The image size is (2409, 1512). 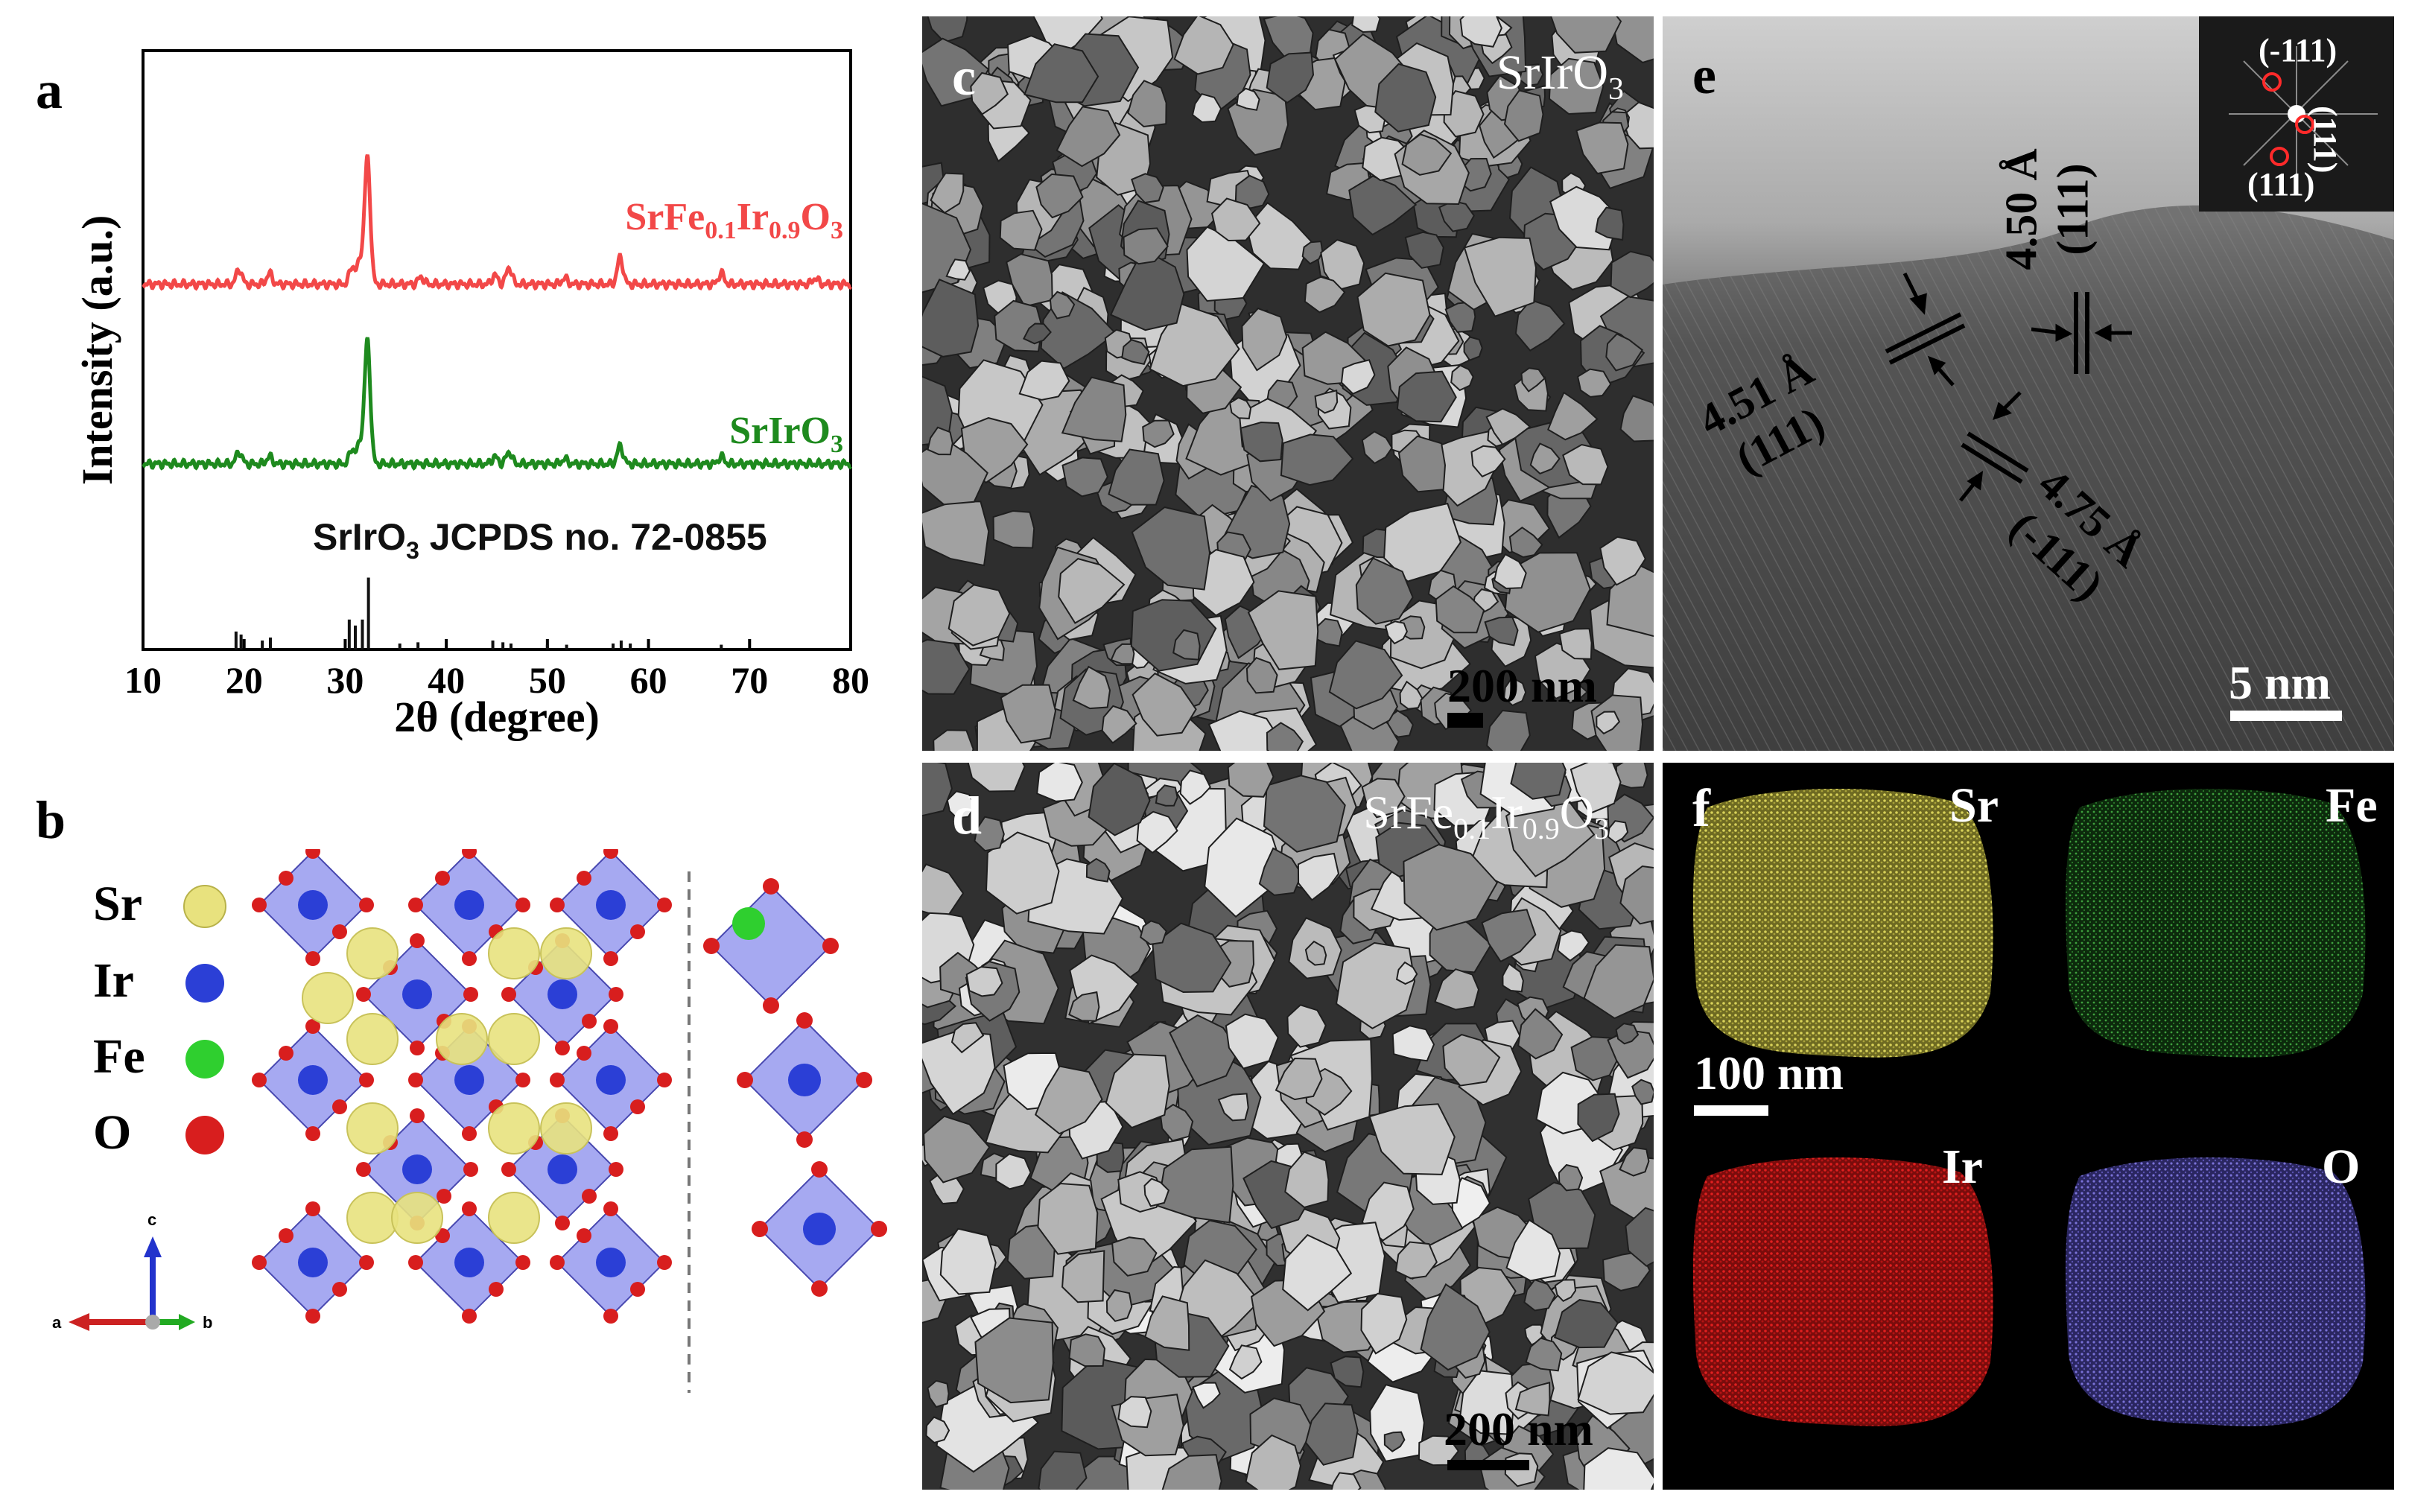 What do you see at coordinates (547, 680) in the screenshot?
I see `x-tick-label: 50` at bounding box center [547, 680].